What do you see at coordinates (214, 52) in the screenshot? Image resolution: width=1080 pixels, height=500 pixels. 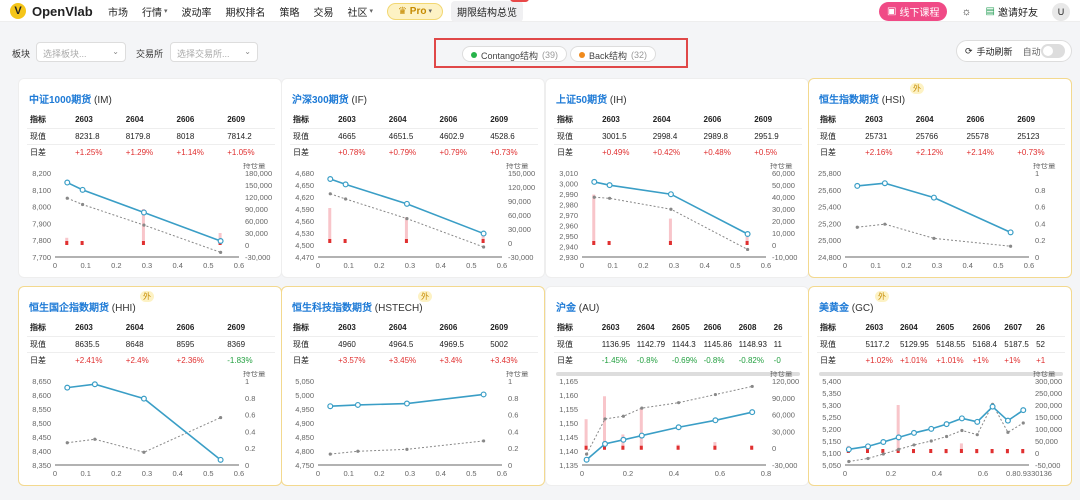 I see `exchange-select: 选择交易所... ⌄` at bounding box center [214, 52].